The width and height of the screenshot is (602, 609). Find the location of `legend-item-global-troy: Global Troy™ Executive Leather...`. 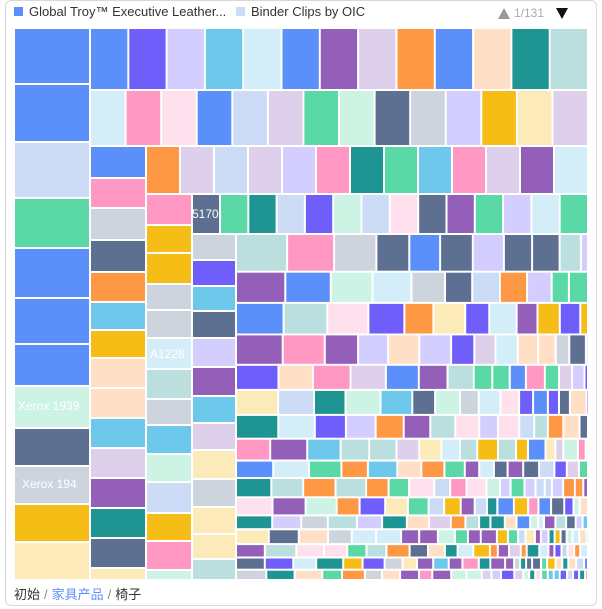

legend-item-global-troy: Global Troy™ Executive Leather... is located at coordinates (120, 11).